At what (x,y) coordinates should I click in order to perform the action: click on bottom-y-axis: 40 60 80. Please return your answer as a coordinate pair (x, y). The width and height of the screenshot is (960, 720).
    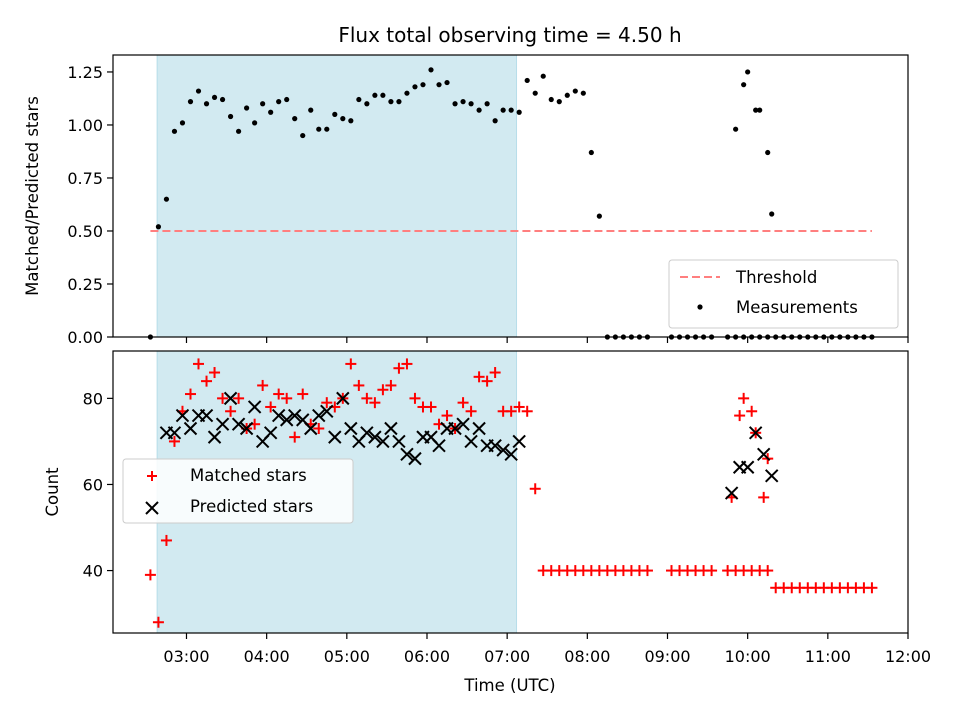
    Looking at the image, I should click on (98, 485).